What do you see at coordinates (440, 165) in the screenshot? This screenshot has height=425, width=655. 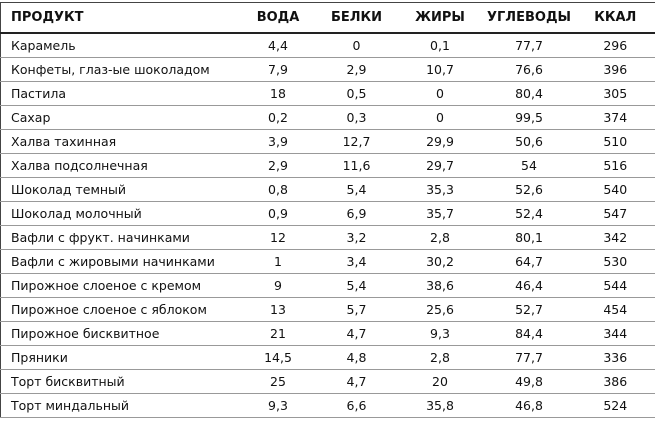 I see `value-cell: 29,7` at bounding box center [440, 165].